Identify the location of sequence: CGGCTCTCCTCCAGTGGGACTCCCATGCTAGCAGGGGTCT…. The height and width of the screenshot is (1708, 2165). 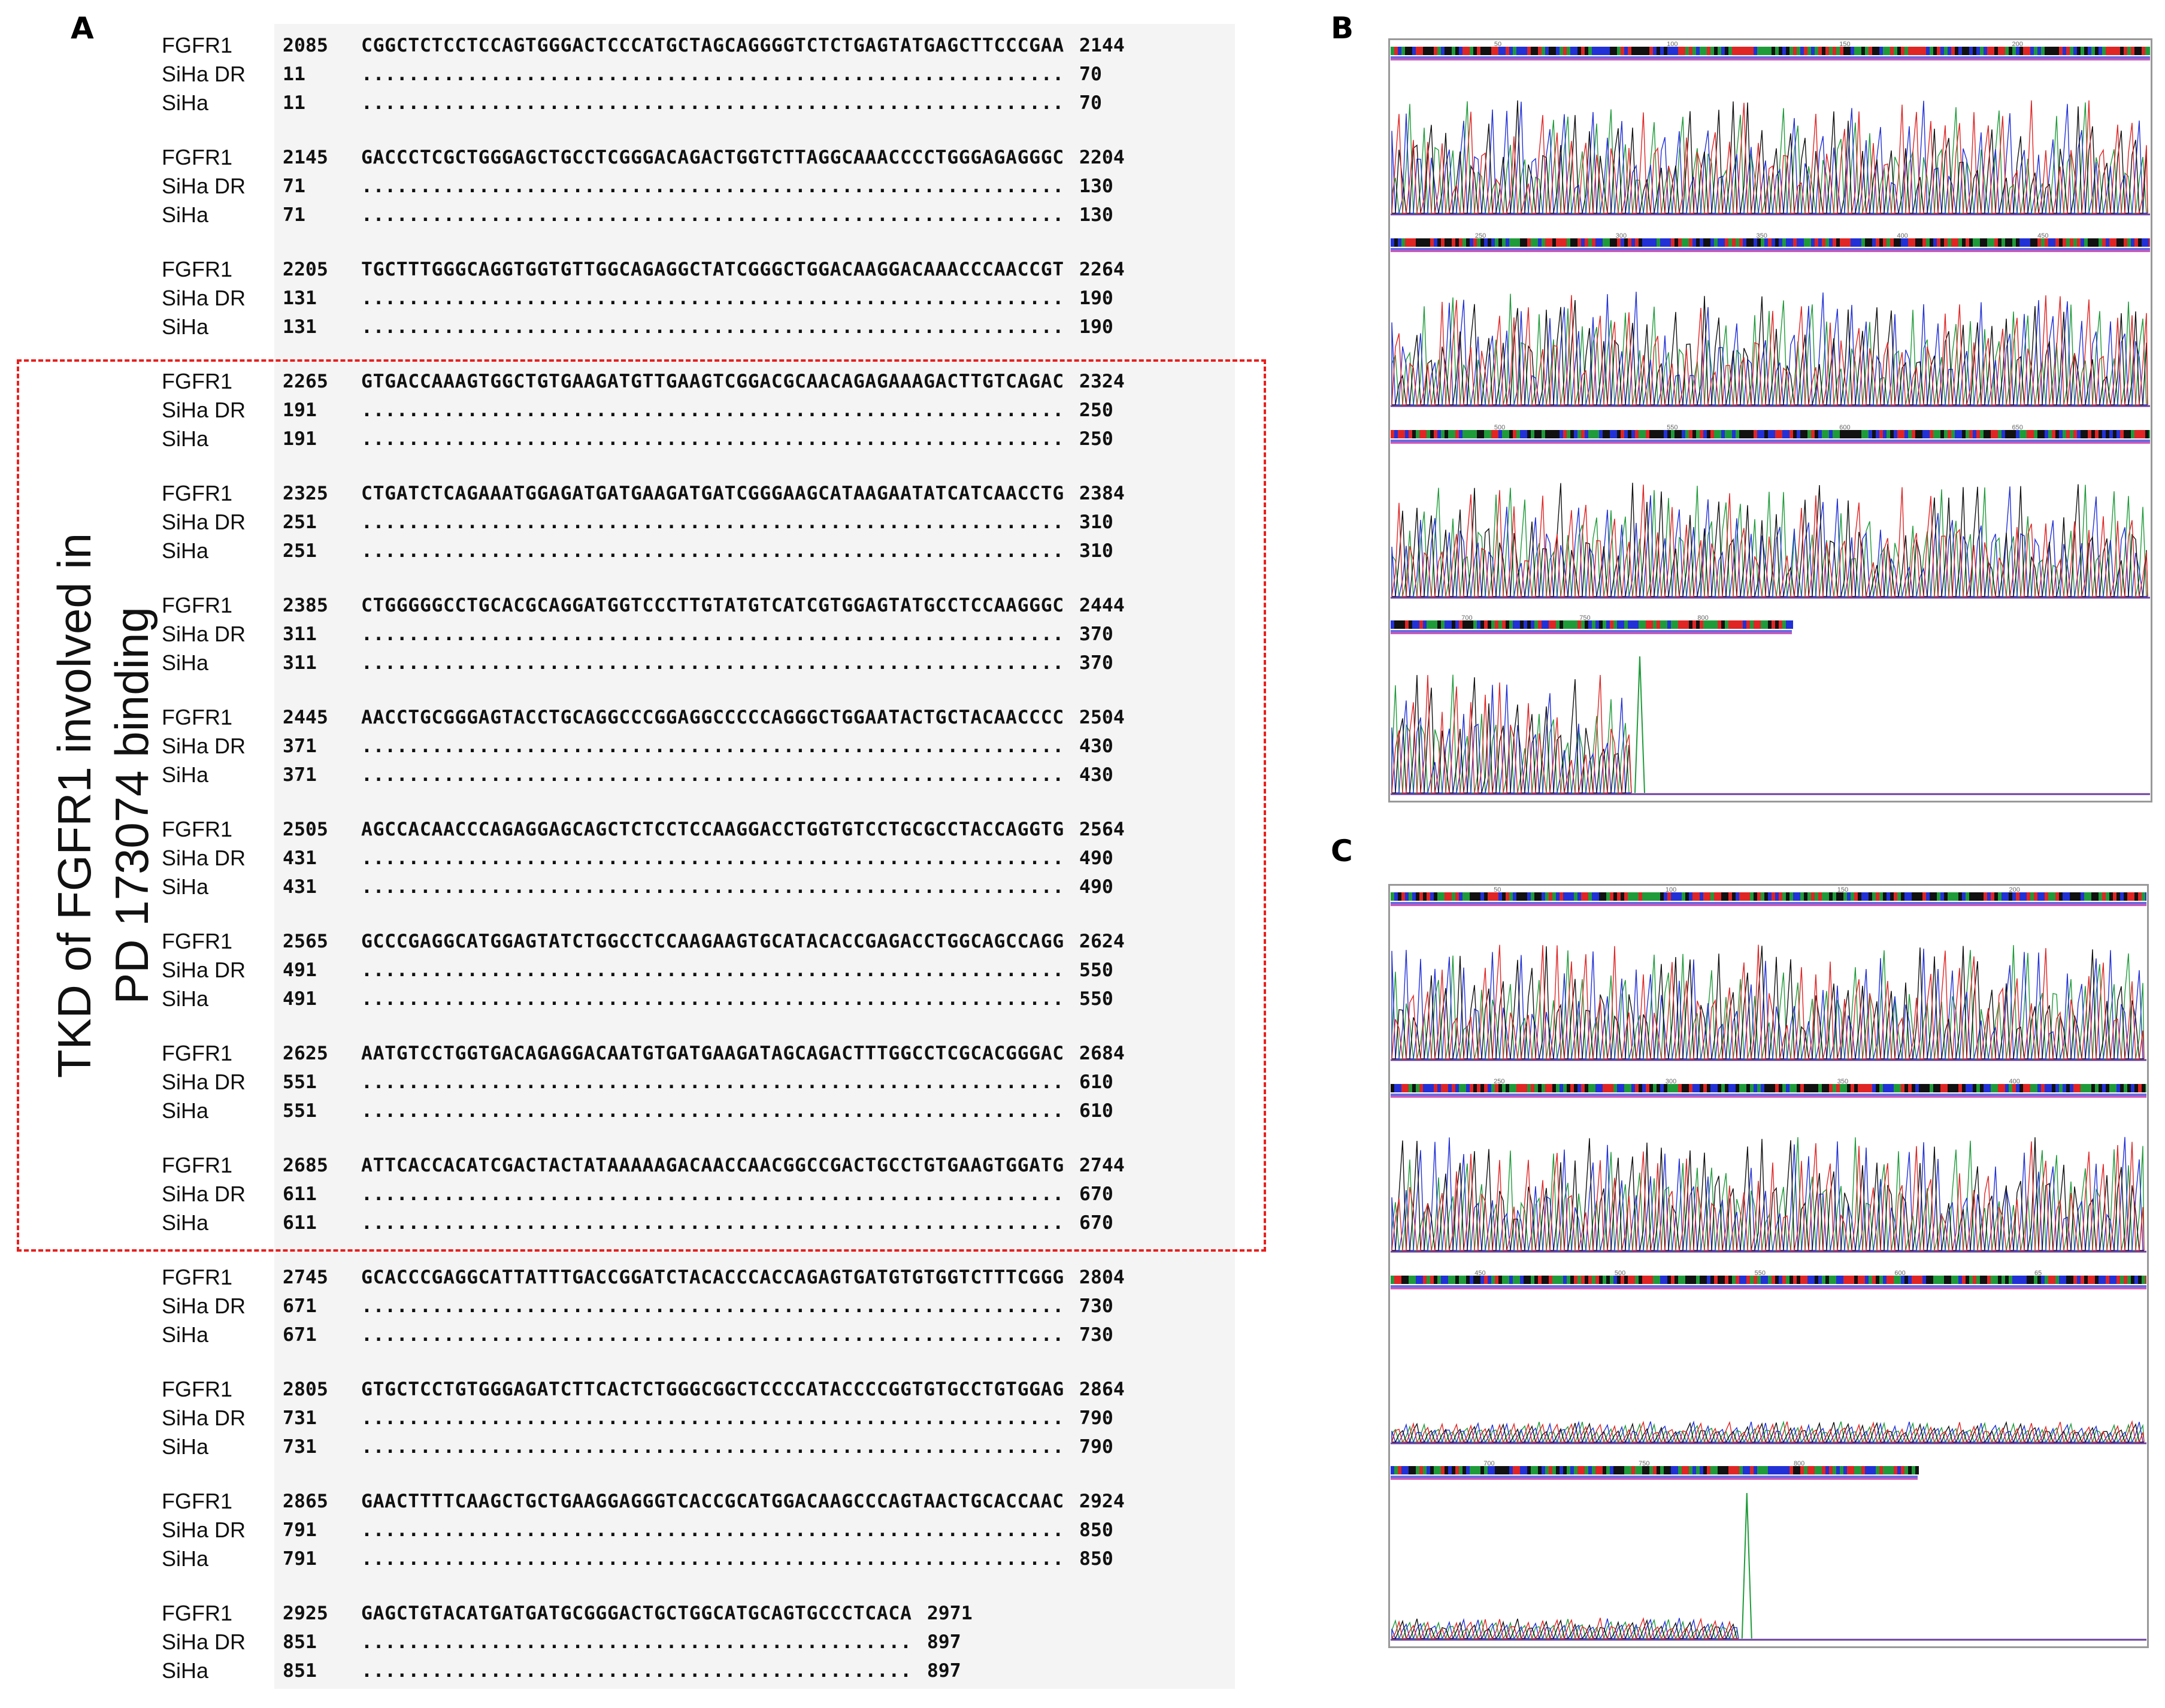
(712, 45).